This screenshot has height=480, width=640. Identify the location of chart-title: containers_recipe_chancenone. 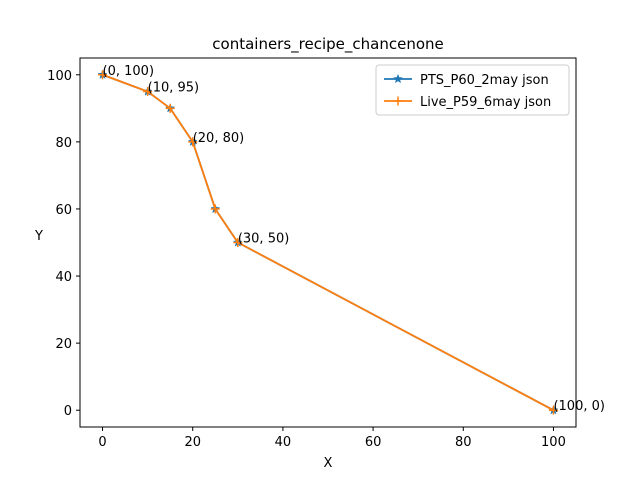
(327, 44).